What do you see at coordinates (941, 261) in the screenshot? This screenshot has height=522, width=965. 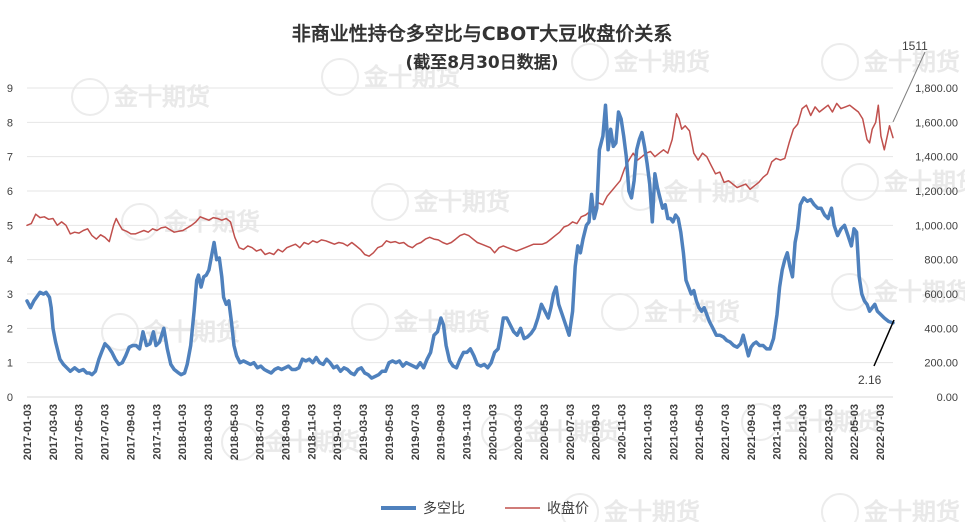 I see `right-tick-label: 800.00` at bounding box center [941, 261].